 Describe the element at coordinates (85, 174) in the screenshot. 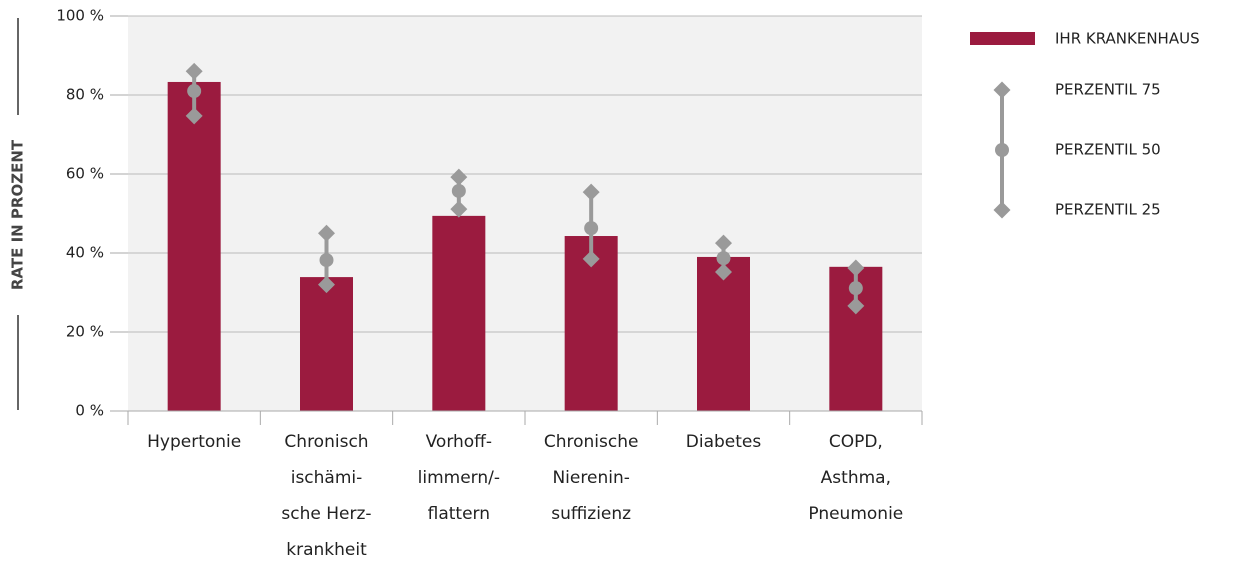

I see `y-tick-label: 60 %` at that location.